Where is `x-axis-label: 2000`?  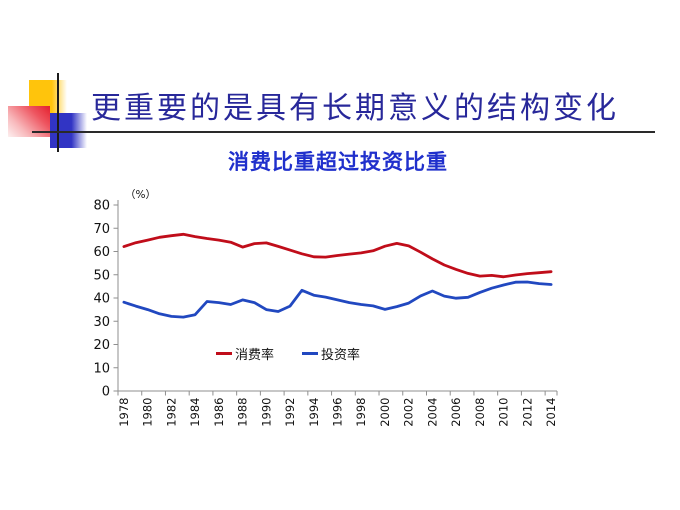
x-axis-label: 2000 is located at coordinates (385, 412).